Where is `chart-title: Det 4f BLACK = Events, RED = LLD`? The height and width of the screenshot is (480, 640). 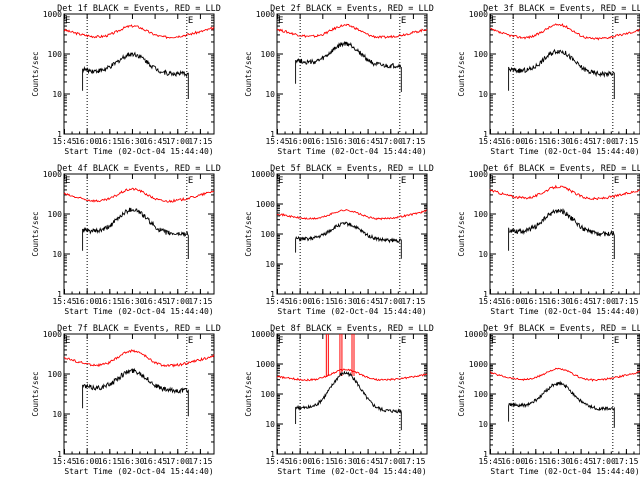 chart-title: Det 4f BLACK = Events, RED = LLD is located at coordinates (139, 169).